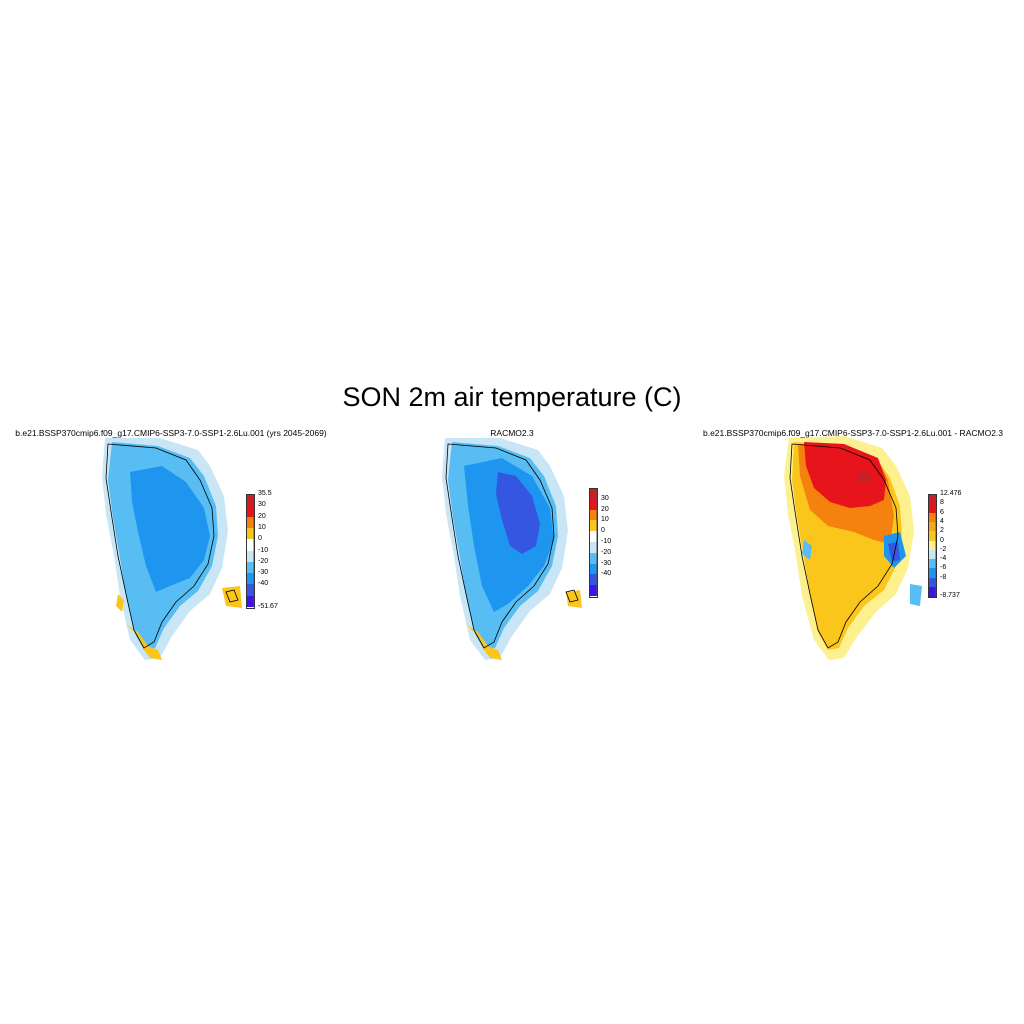 This screenshot has height=1024, width=1024. I want to click on colorbar-label: -8.737, so click(950, 596).